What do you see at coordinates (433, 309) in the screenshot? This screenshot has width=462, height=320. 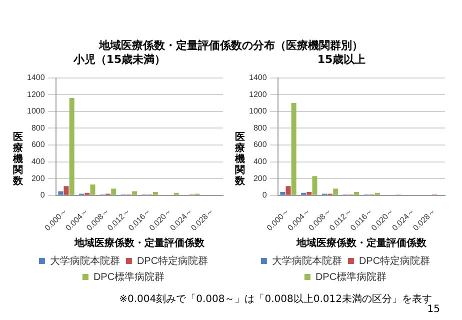 I see `text: 15` at bounding box center [433, 309].